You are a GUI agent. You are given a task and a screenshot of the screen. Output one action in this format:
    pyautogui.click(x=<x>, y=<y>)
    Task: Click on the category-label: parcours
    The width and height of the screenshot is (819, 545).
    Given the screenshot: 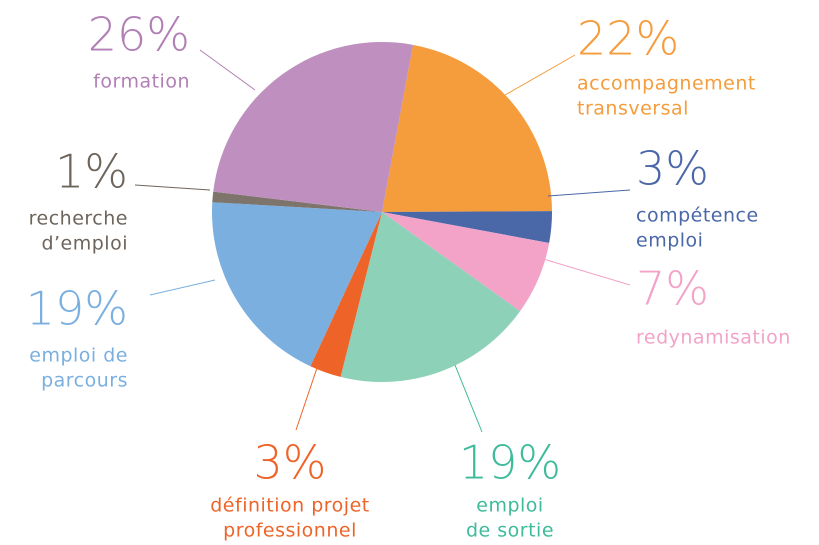 What is the action you would take?
    pyautogui.click(x=84, y=381)
    